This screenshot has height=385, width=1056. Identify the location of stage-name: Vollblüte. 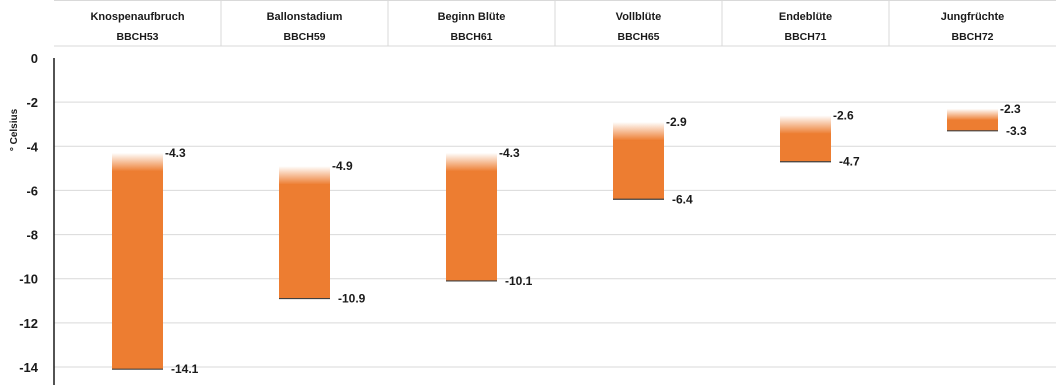
(639, 17).